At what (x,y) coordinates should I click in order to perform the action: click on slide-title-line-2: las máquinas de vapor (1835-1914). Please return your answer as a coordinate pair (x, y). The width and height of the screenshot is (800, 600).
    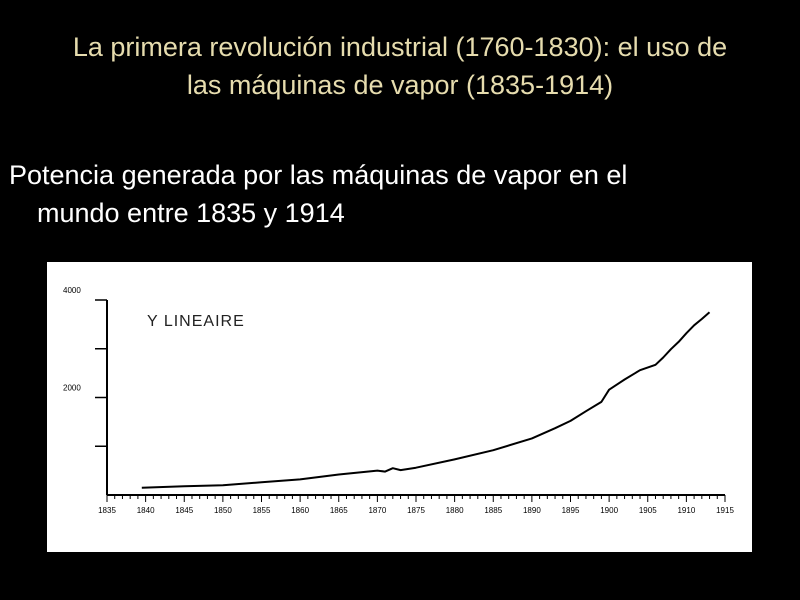
    Looking at the image, I should click on (400, 85).